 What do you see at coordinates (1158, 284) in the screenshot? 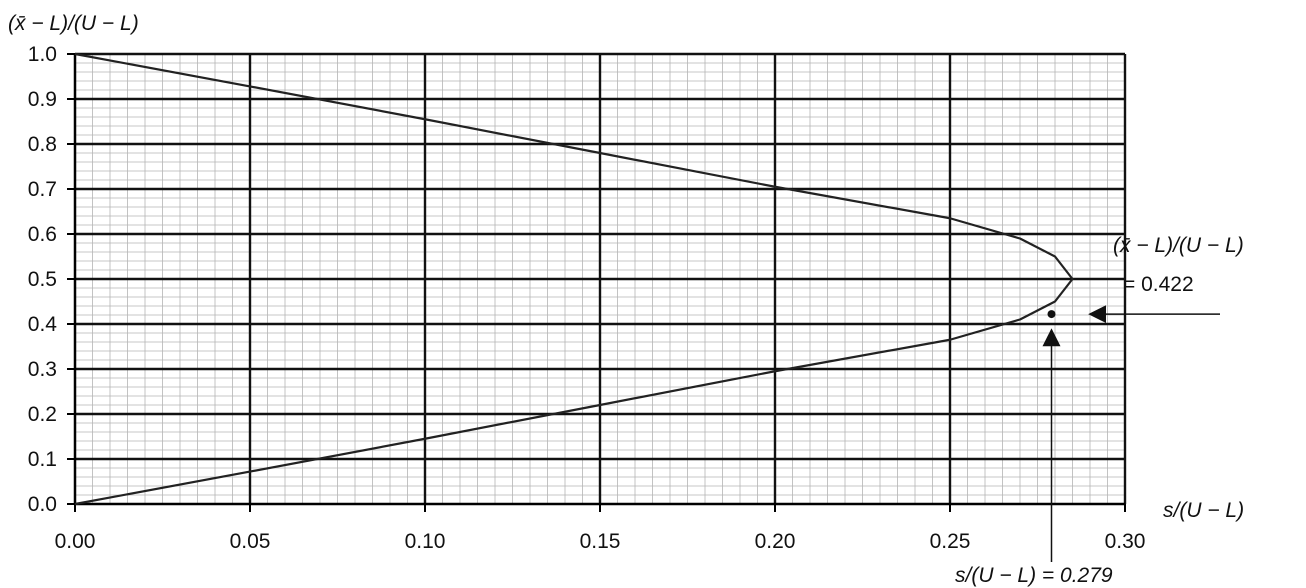
I see `y-annotation-value: = 0.422` at bounding box center [1158, 284].